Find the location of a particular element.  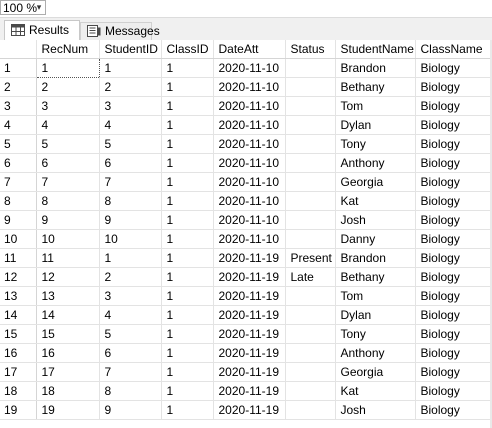

row-number: 19 is located at coordinates (18, 410).